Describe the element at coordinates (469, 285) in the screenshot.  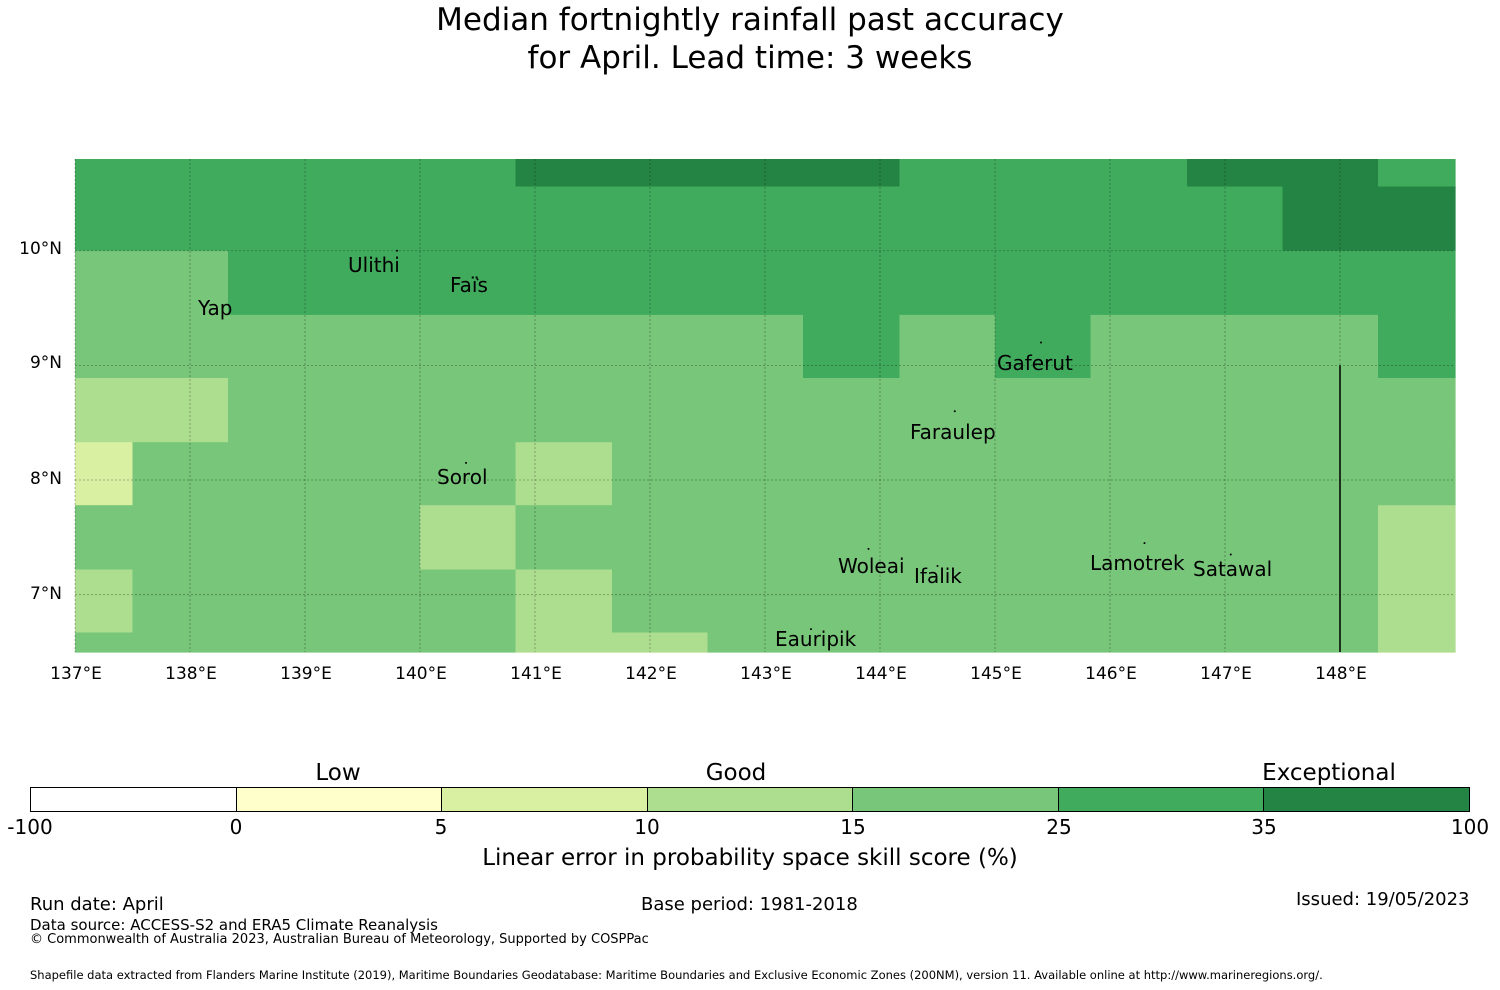
I see `place-label-fais: Faïs` at that location.